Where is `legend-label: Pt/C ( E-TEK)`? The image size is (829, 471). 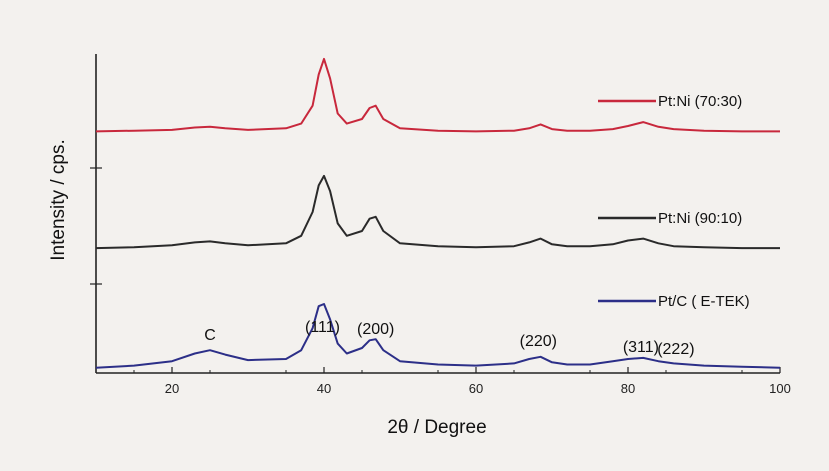 legend-label: Pt/C ( E-TEK) is located at coordinates (704, 301).